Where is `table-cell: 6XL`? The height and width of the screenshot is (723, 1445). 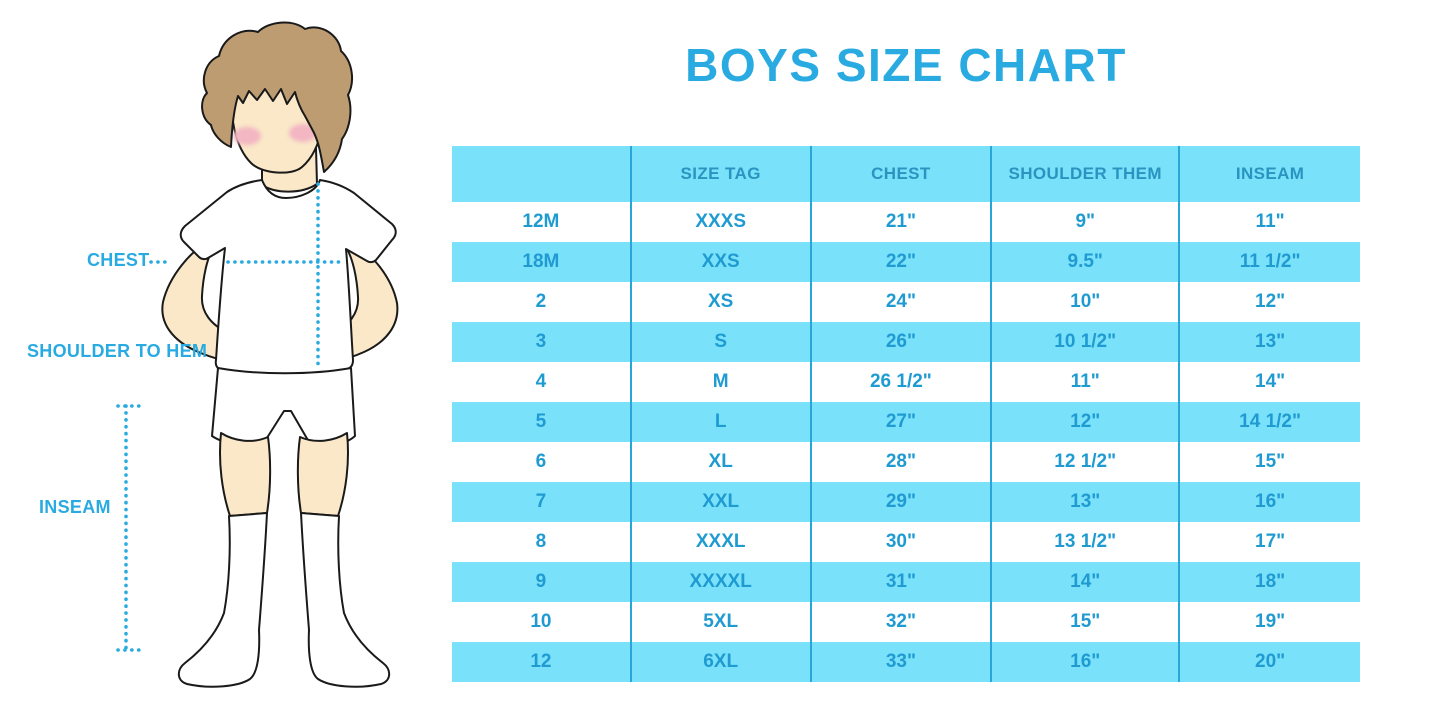
table-cell: 6XL is located at coordinates (721, 662).